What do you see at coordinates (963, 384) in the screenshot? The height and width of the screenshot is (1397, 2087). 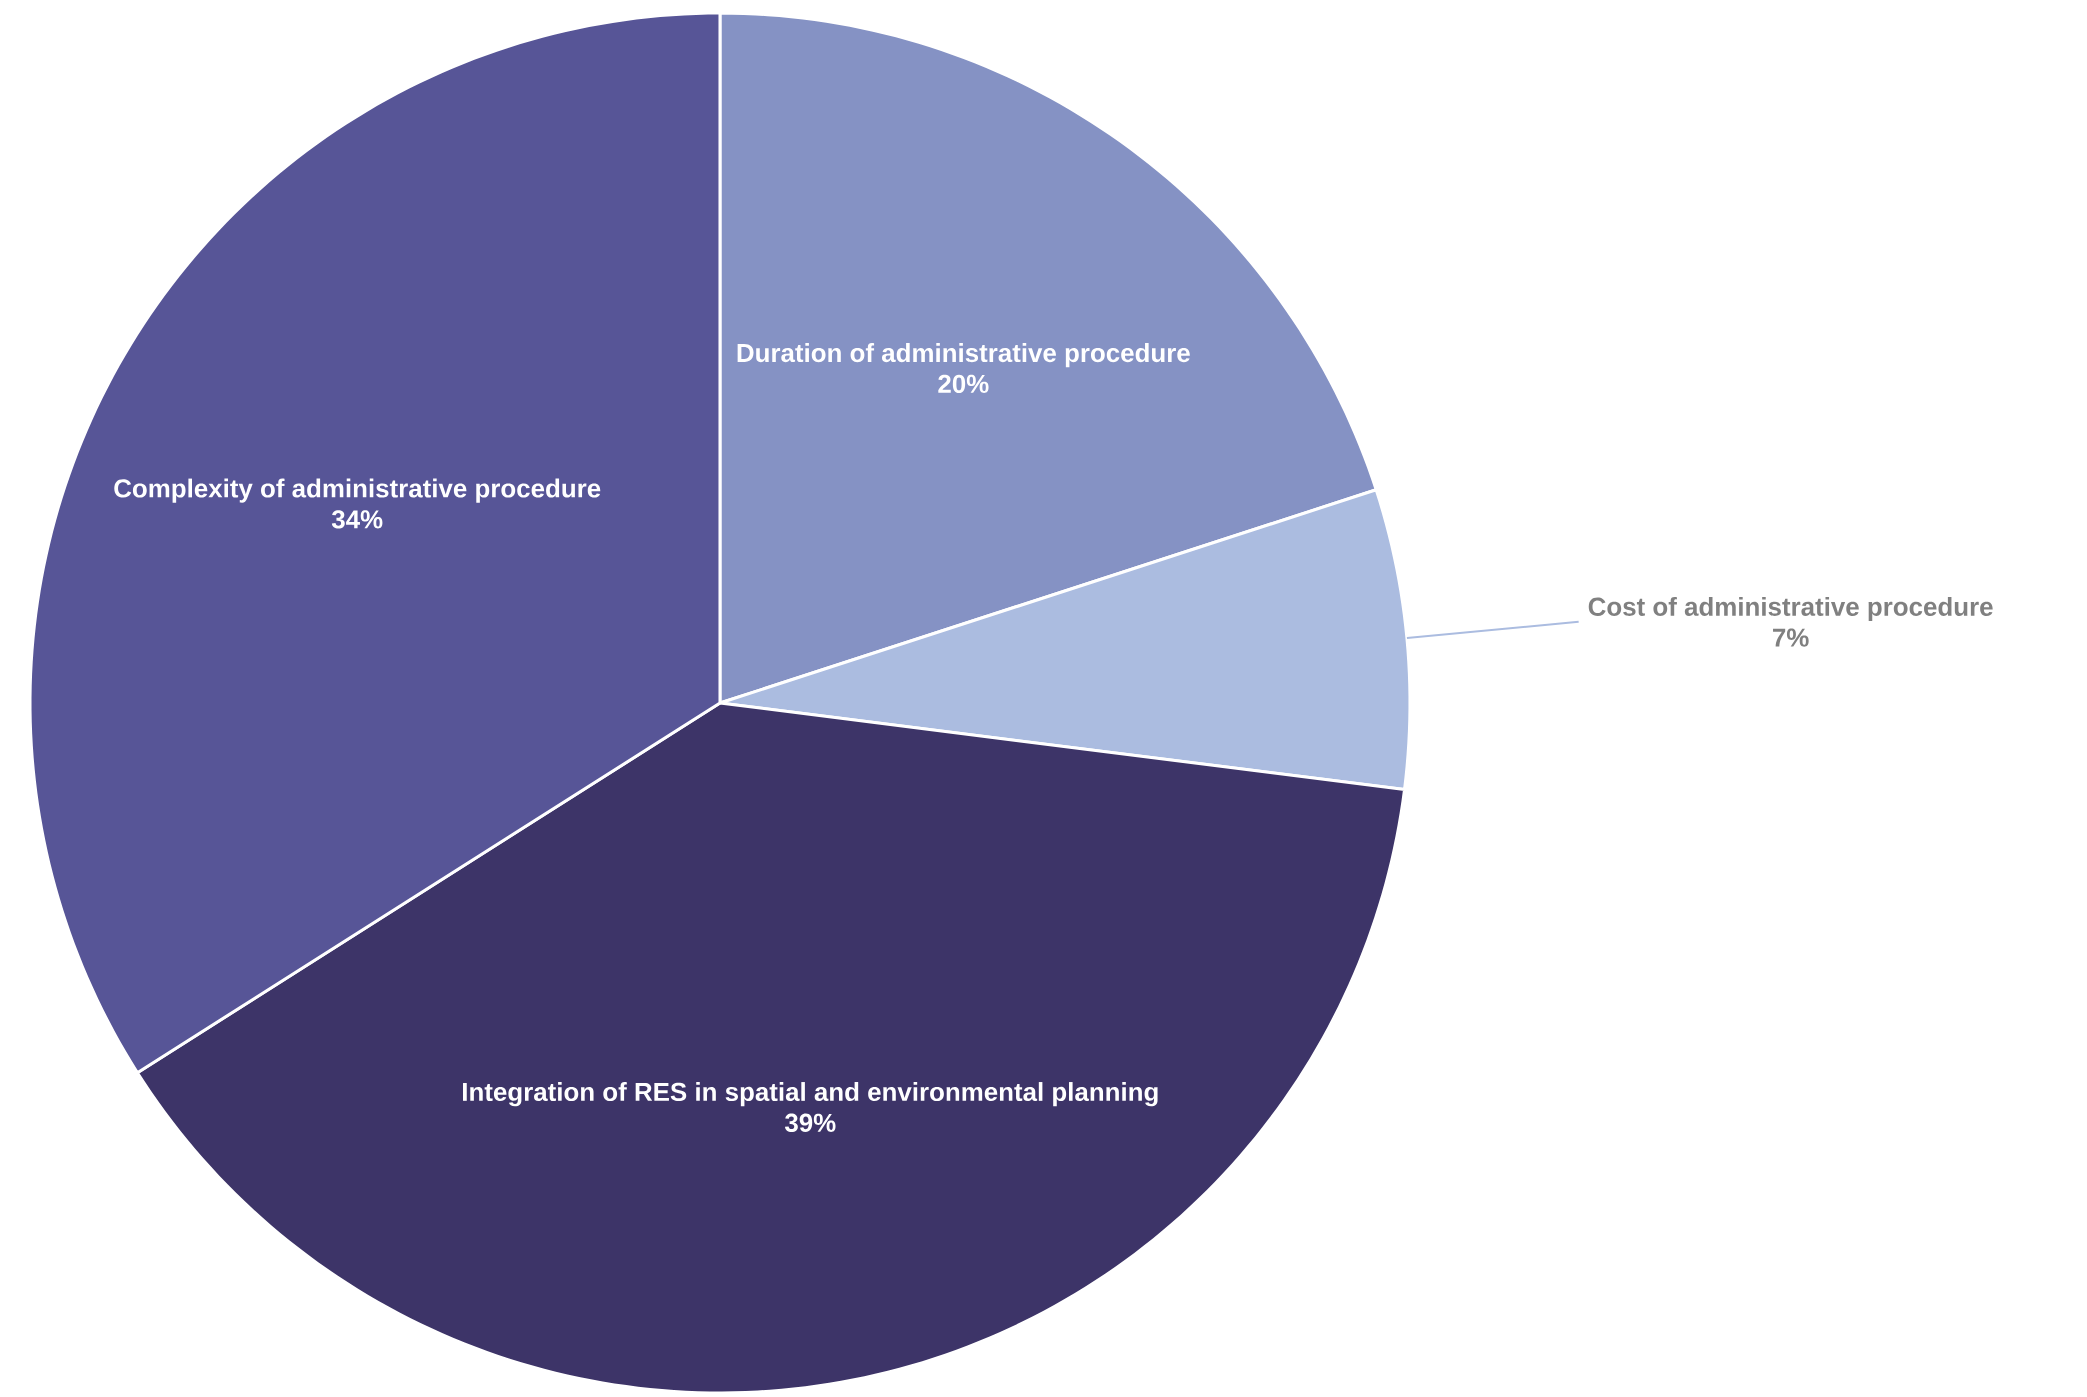 I see `data-label: 20%` at bounding box center [963, 384].